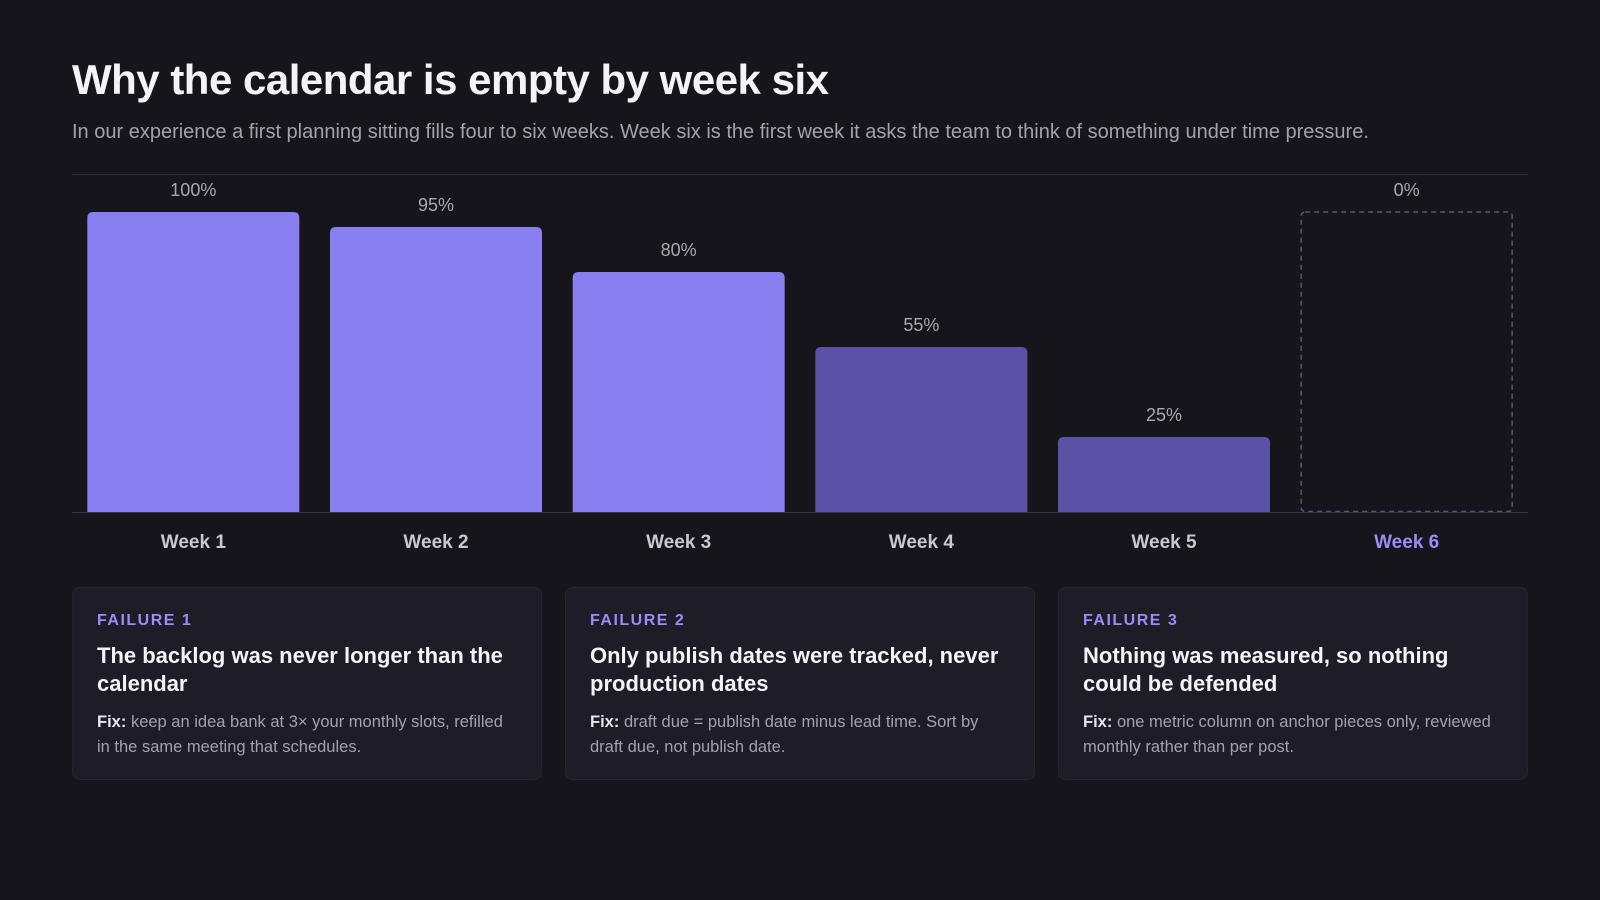 This screenshot has width=1600, height=900. I want to click on x-tick-label: Week 3, so click(678, 542).